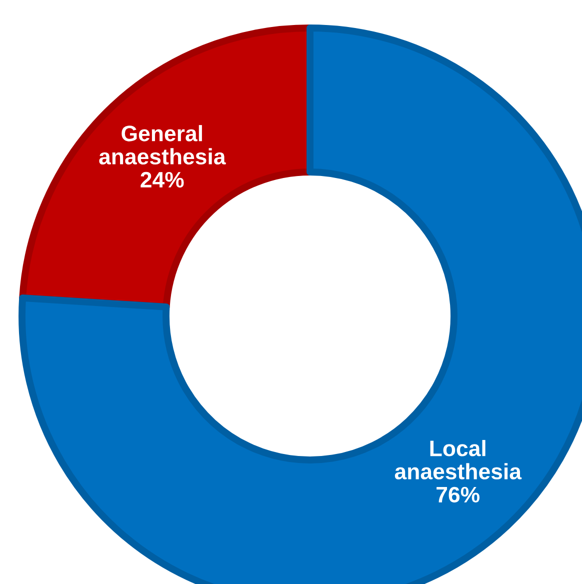 The width and height of the screenshot is (582, 584). What do you see at coordinates (162, 145) in the screenshot?
I see `slice-label: General anaesthesia` at bounding box center [162, 145].